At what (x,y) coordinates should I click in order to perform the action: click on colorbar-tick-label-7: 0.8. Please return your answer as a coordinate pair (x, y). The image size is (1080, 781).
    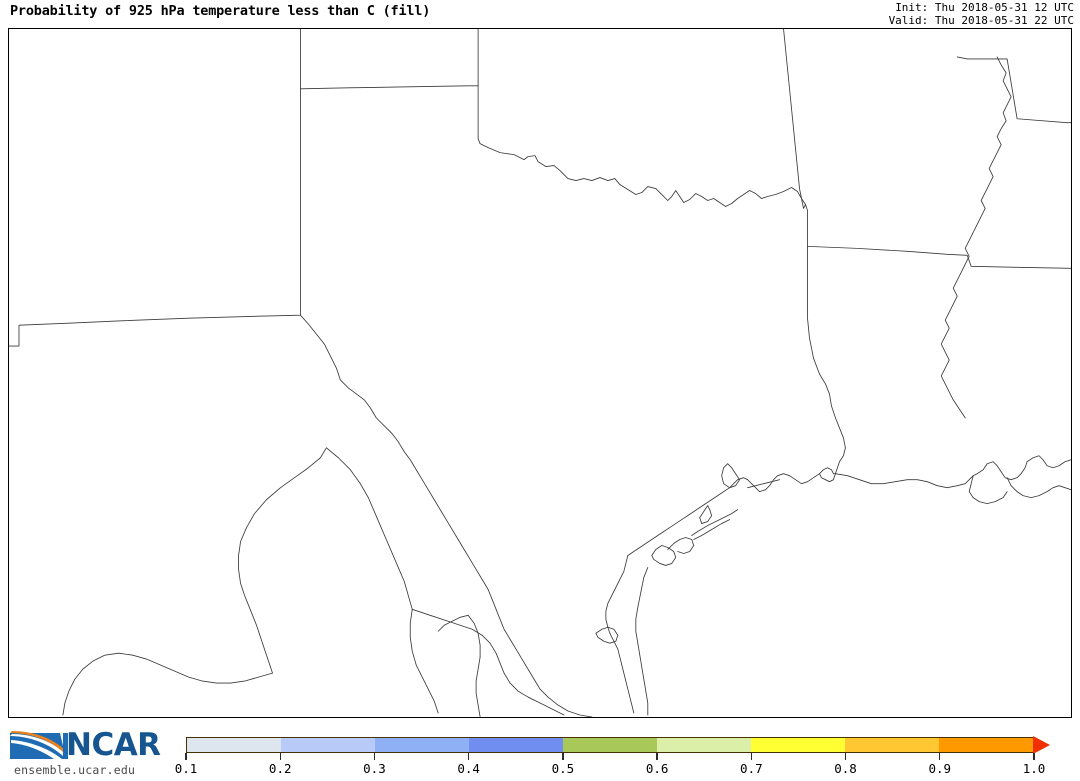
    Looking at the image, I should click on (845, 768).